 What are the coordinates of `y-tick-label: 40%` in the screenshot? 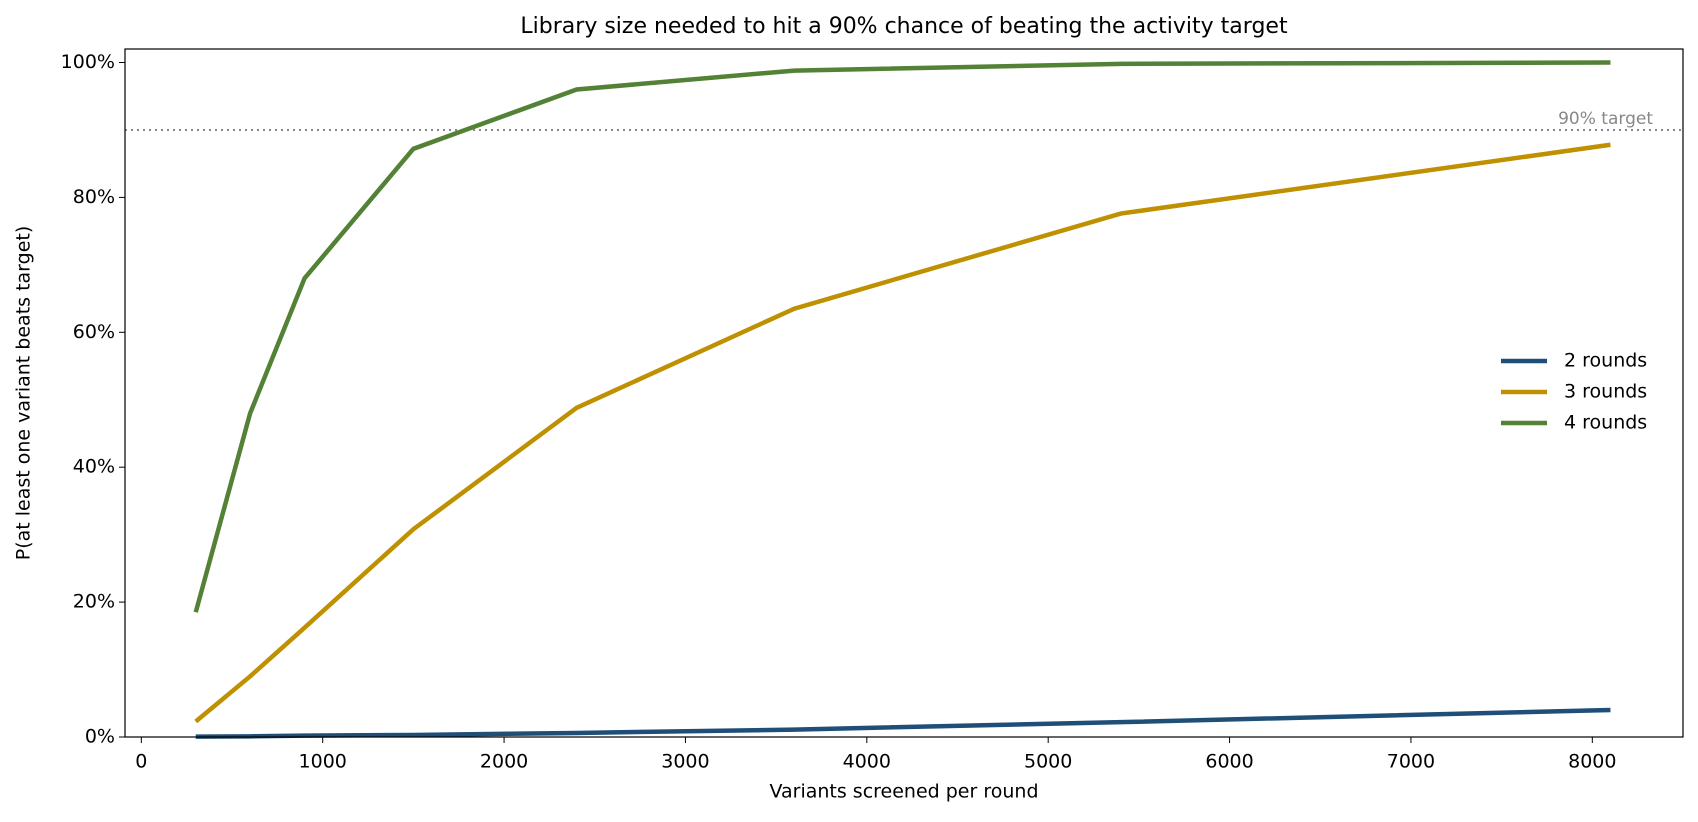 It's located at (94, 467).